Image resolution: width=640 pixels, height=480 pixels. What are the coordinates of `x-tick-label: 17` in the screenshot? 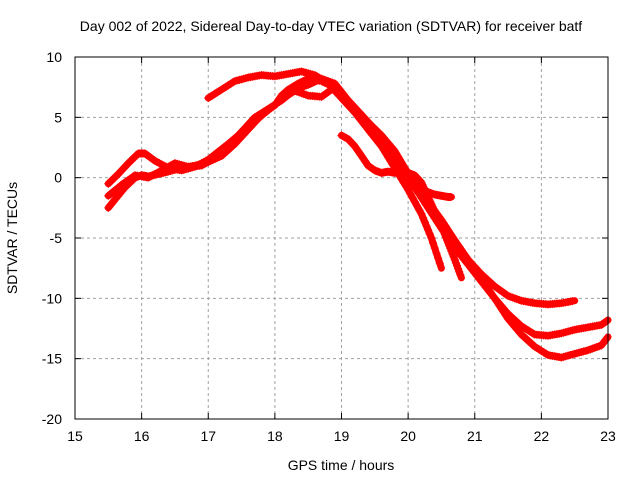 It's located at (208, 436).